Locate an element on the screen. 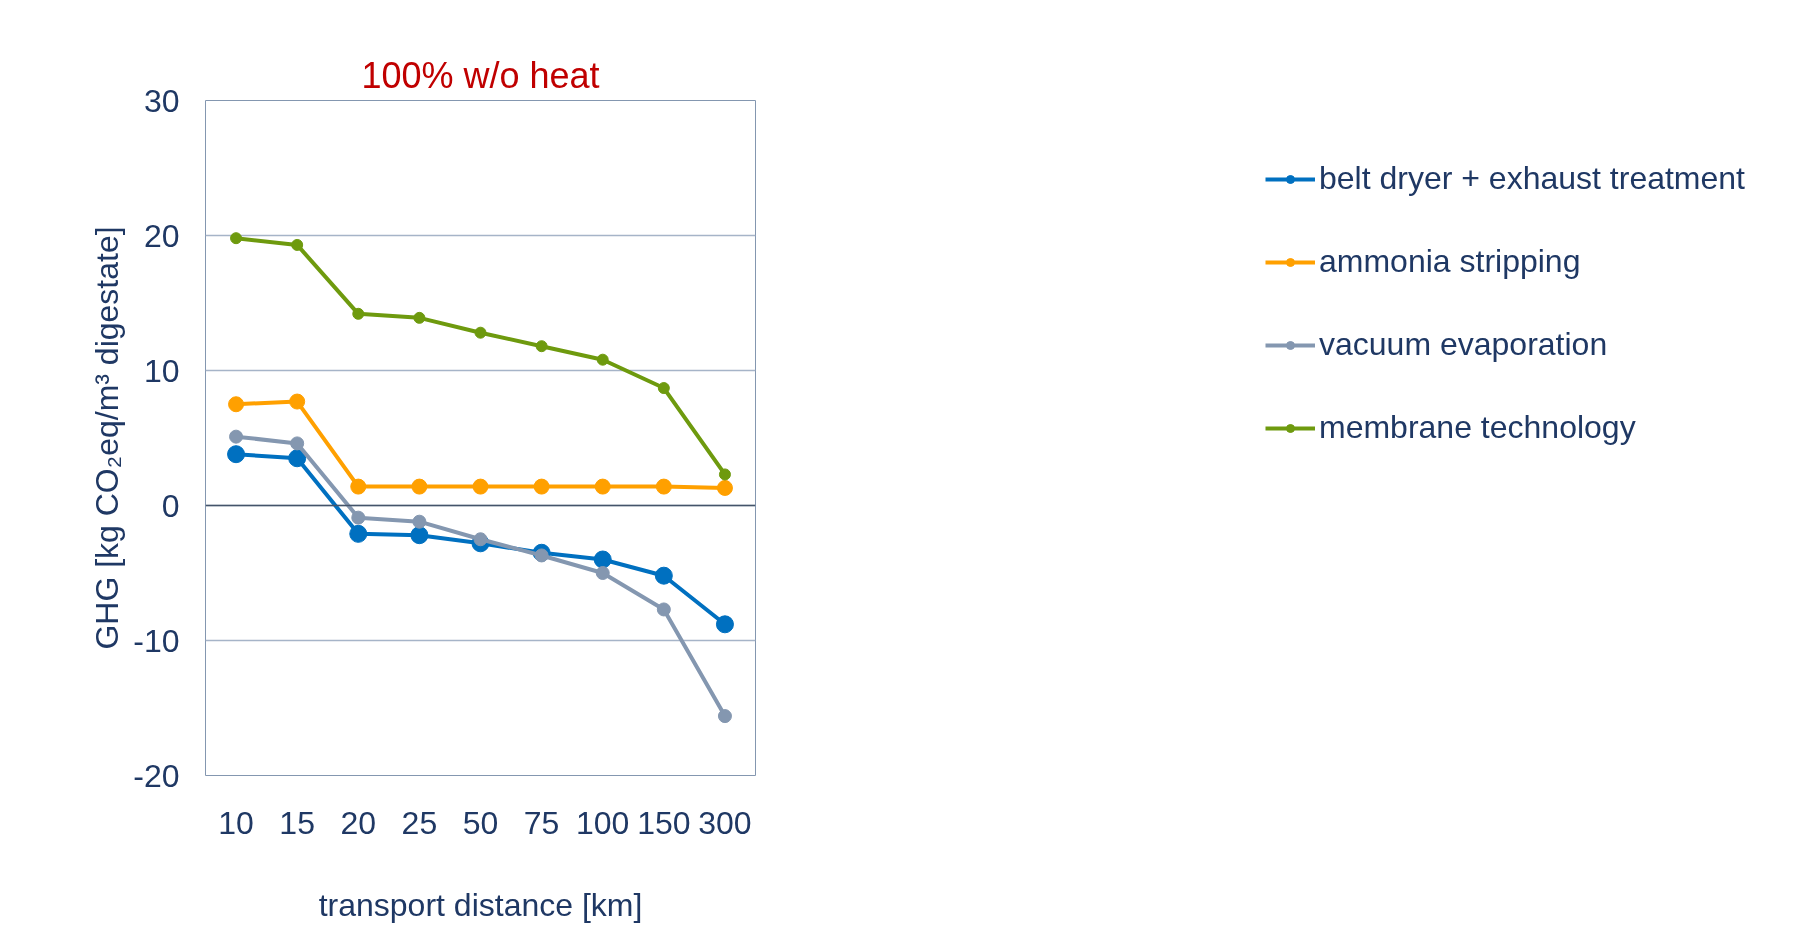 This screenshot has height=925, width=1805. x-tick-label: 25 is located at coordinates (419, 822).